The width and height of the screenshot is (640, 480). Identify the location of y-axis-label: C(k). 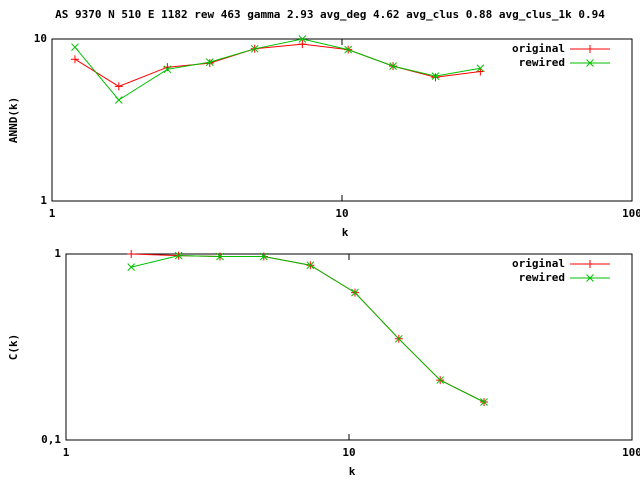
(13, 347).